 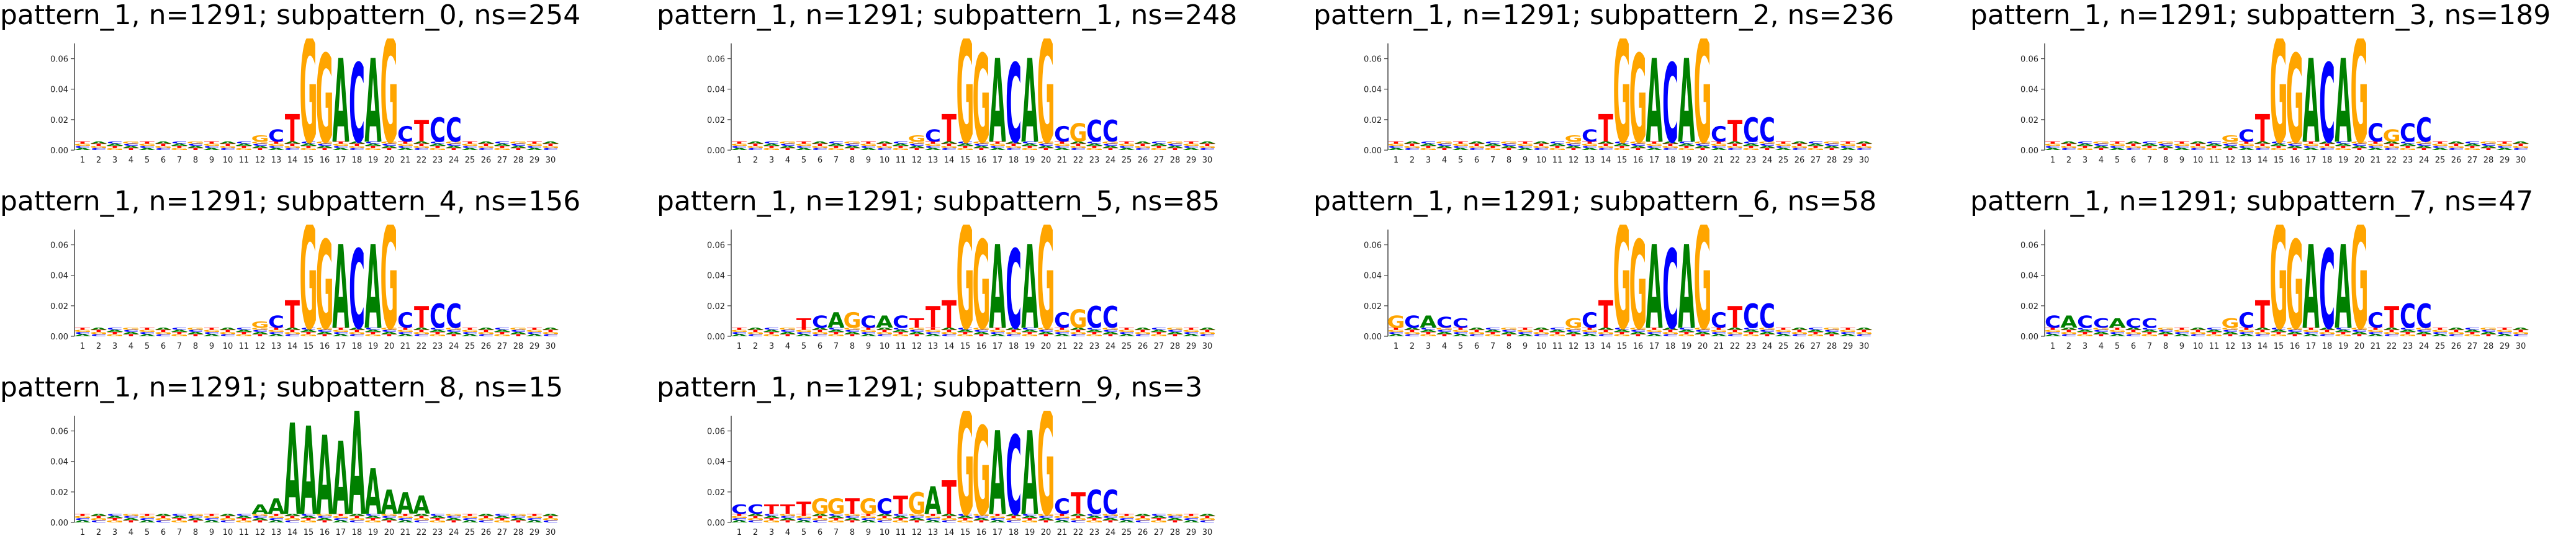 What do you see at coordinates (1687, 346) in the screenshot?
I see `x-tick-label: 19` at bounding box center [1687, 346].